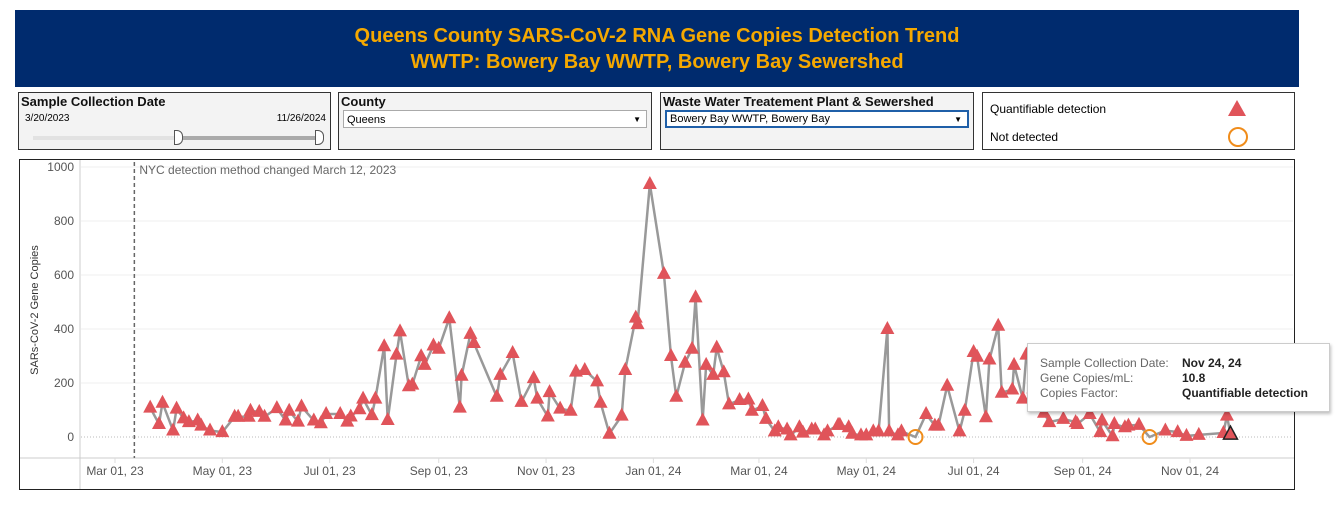  I want to click on x-tick-label: Nov 01, 23, so click(546, 471).